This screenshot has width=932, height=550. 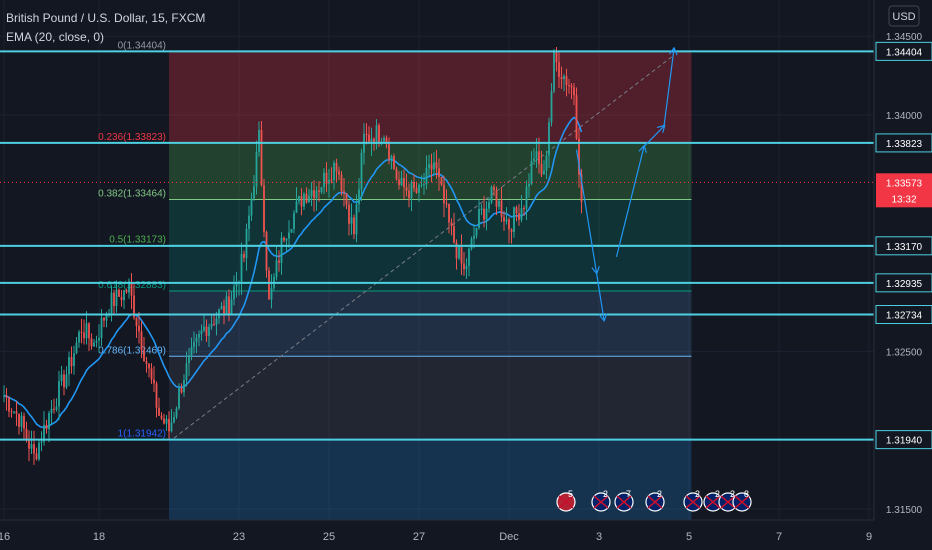 I want to click on event-count-label: 2, so click(x=659, y=494).